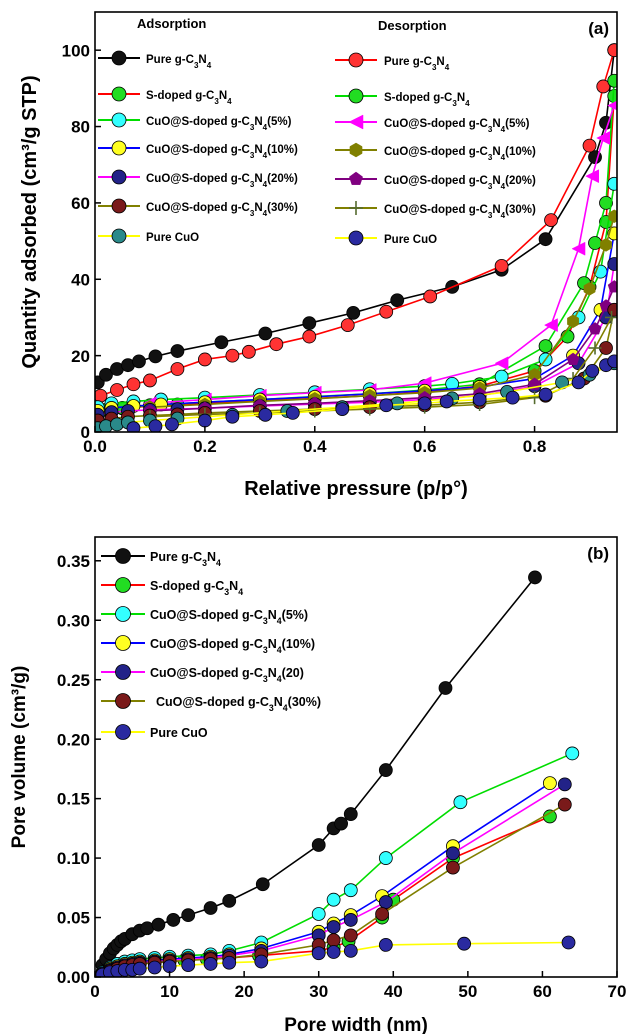  Describe the element at coordinates (171, 23) in the screenshot. I see `legend-header-adsorption: Adsorption` at that location.